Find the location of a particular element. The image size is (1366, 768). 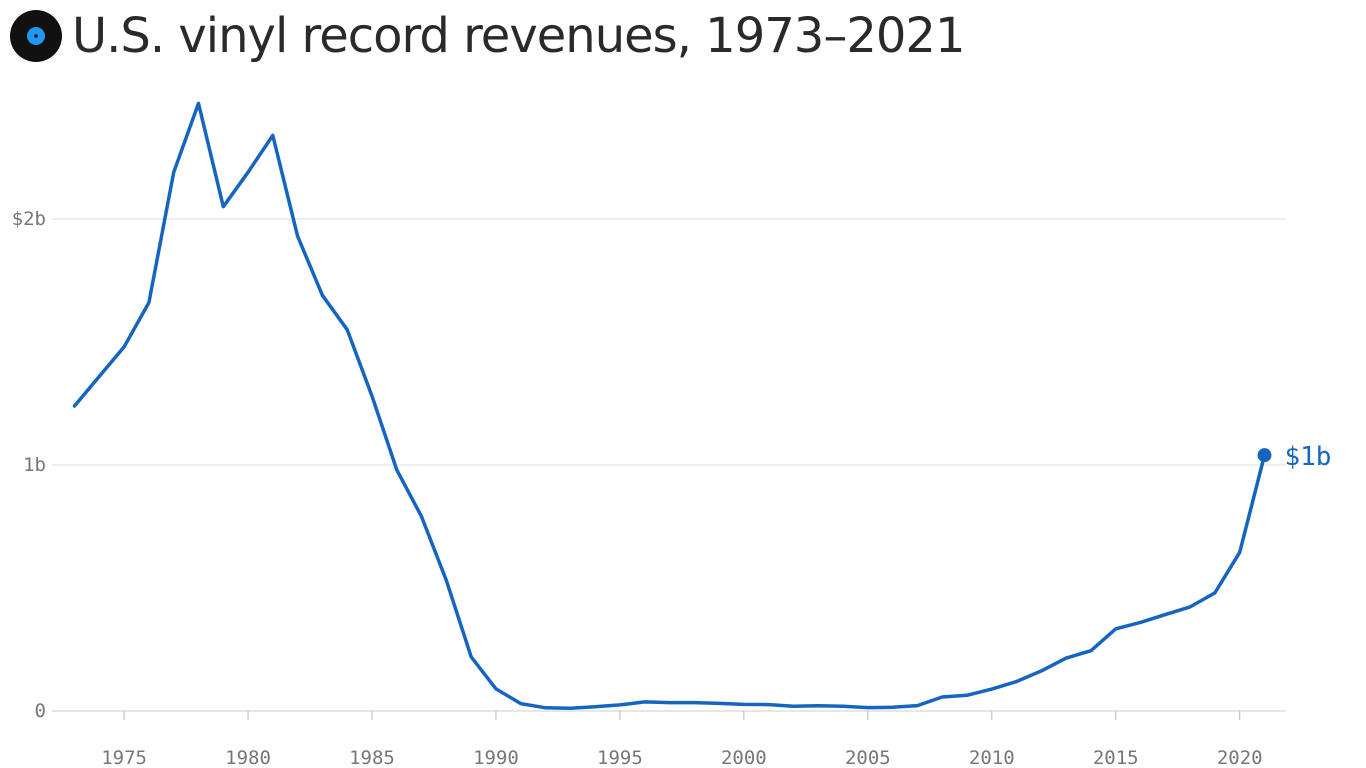

x-tick-label: 2020 is located at coordinates (1240, 757).